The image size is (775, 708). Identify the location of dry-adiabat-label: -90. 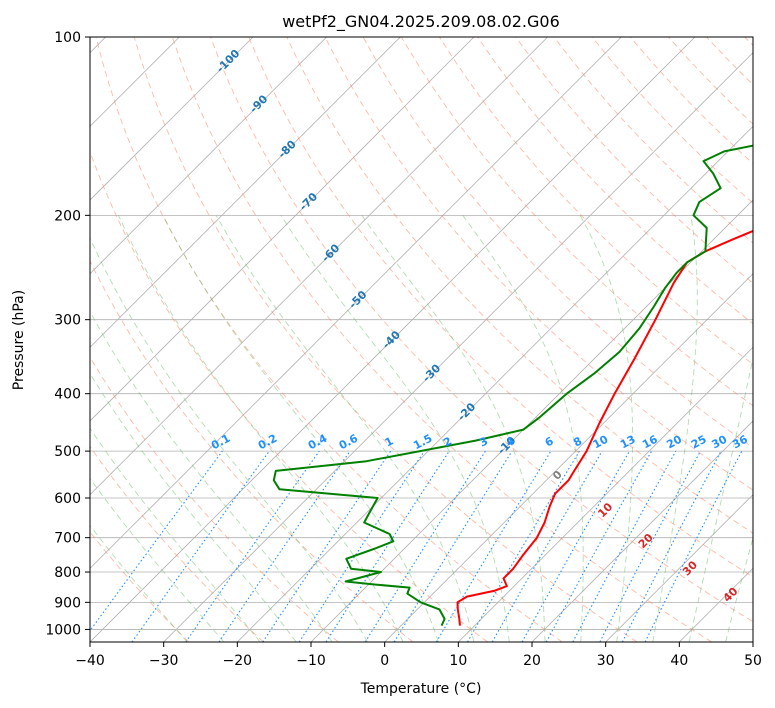
(258, 103).